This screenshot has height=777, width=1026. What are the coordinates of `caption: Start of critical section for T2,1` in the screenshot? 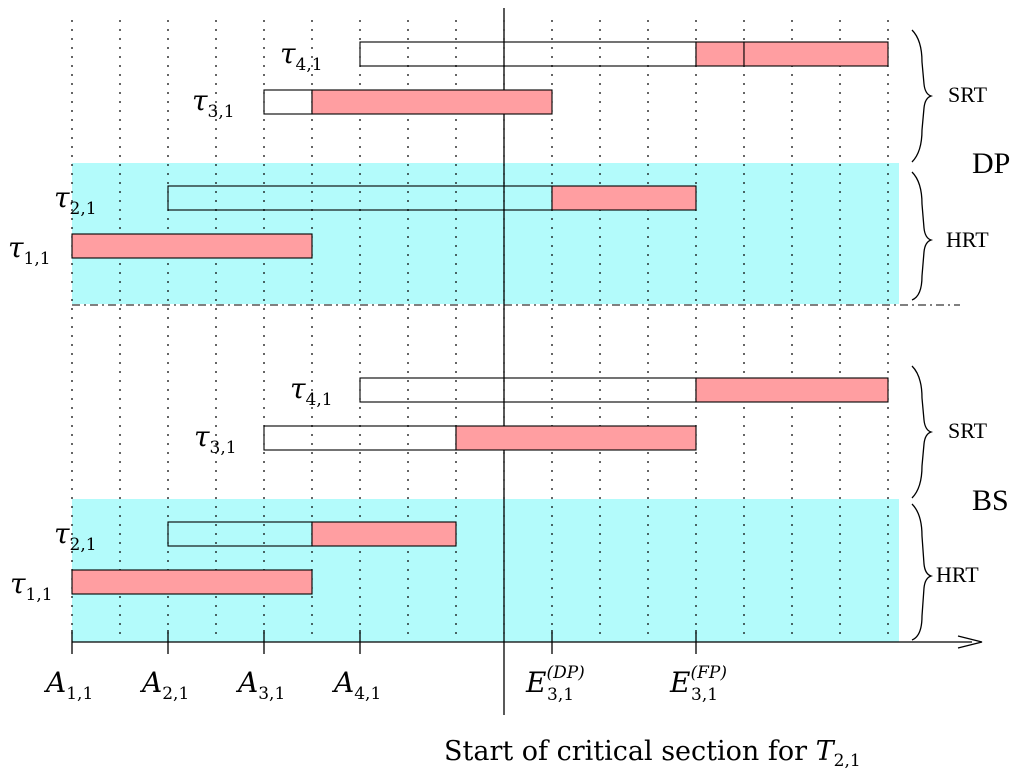 It's located at (652, 753).